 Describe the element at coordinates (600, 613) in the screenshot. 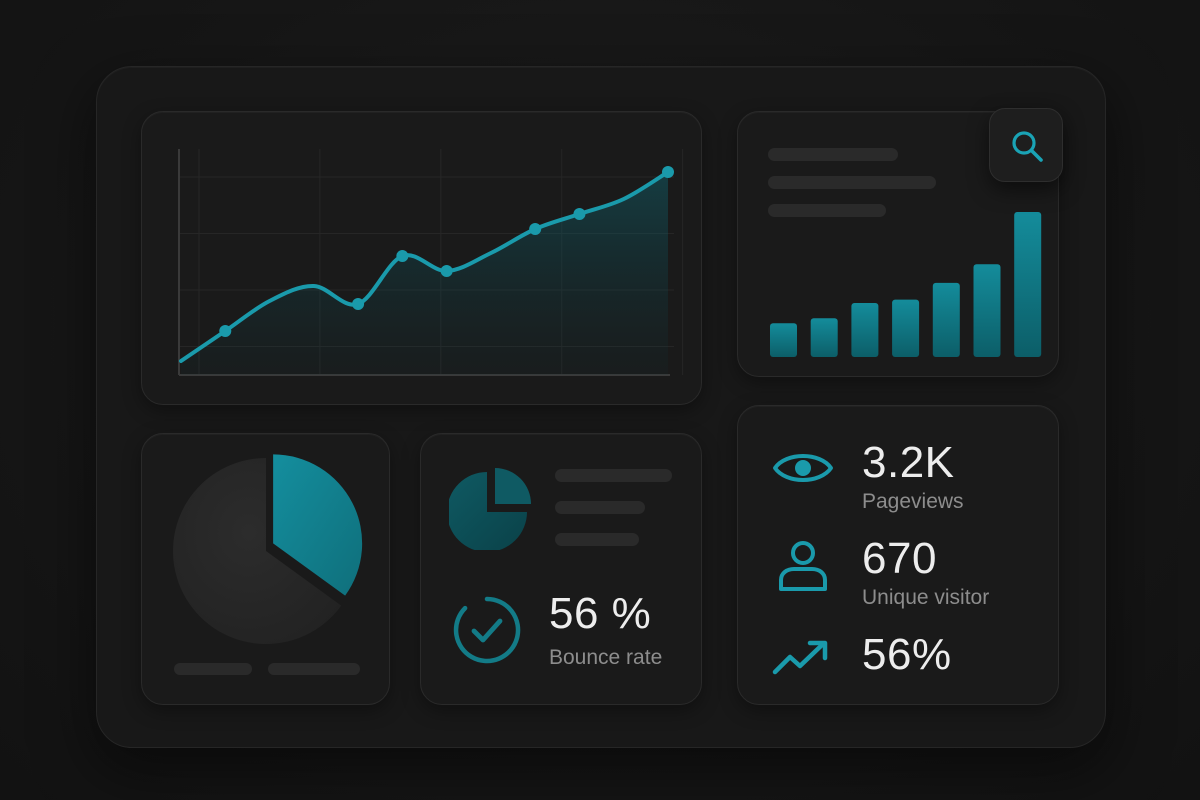

I see `bounce-value: 56 %` at that location.